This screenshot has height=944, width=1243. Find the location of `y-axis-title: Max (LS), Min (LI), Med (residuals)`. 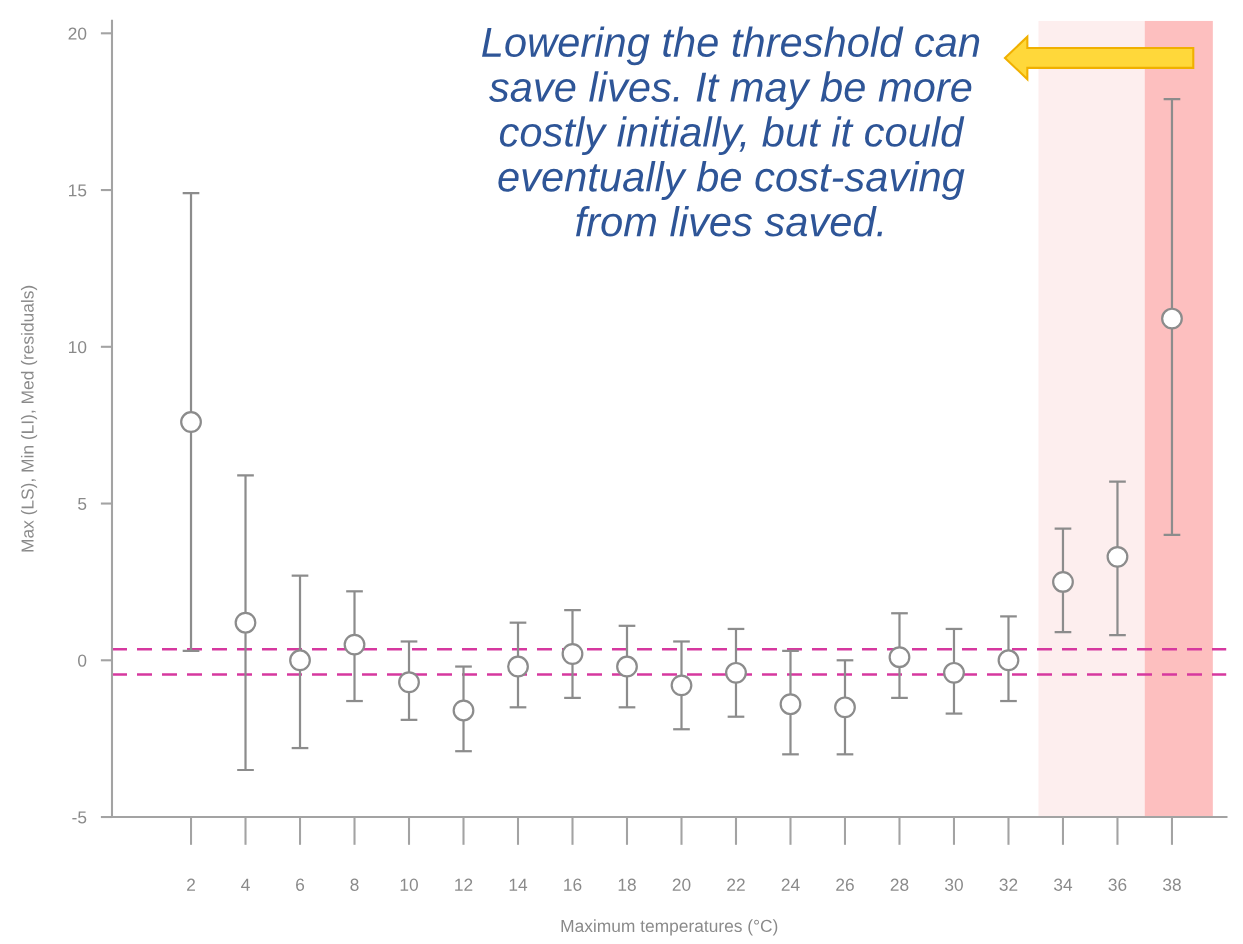

y-axis-title: Max (LS), Min (LI), Med (residuals) is located at coordinates (29, 418).